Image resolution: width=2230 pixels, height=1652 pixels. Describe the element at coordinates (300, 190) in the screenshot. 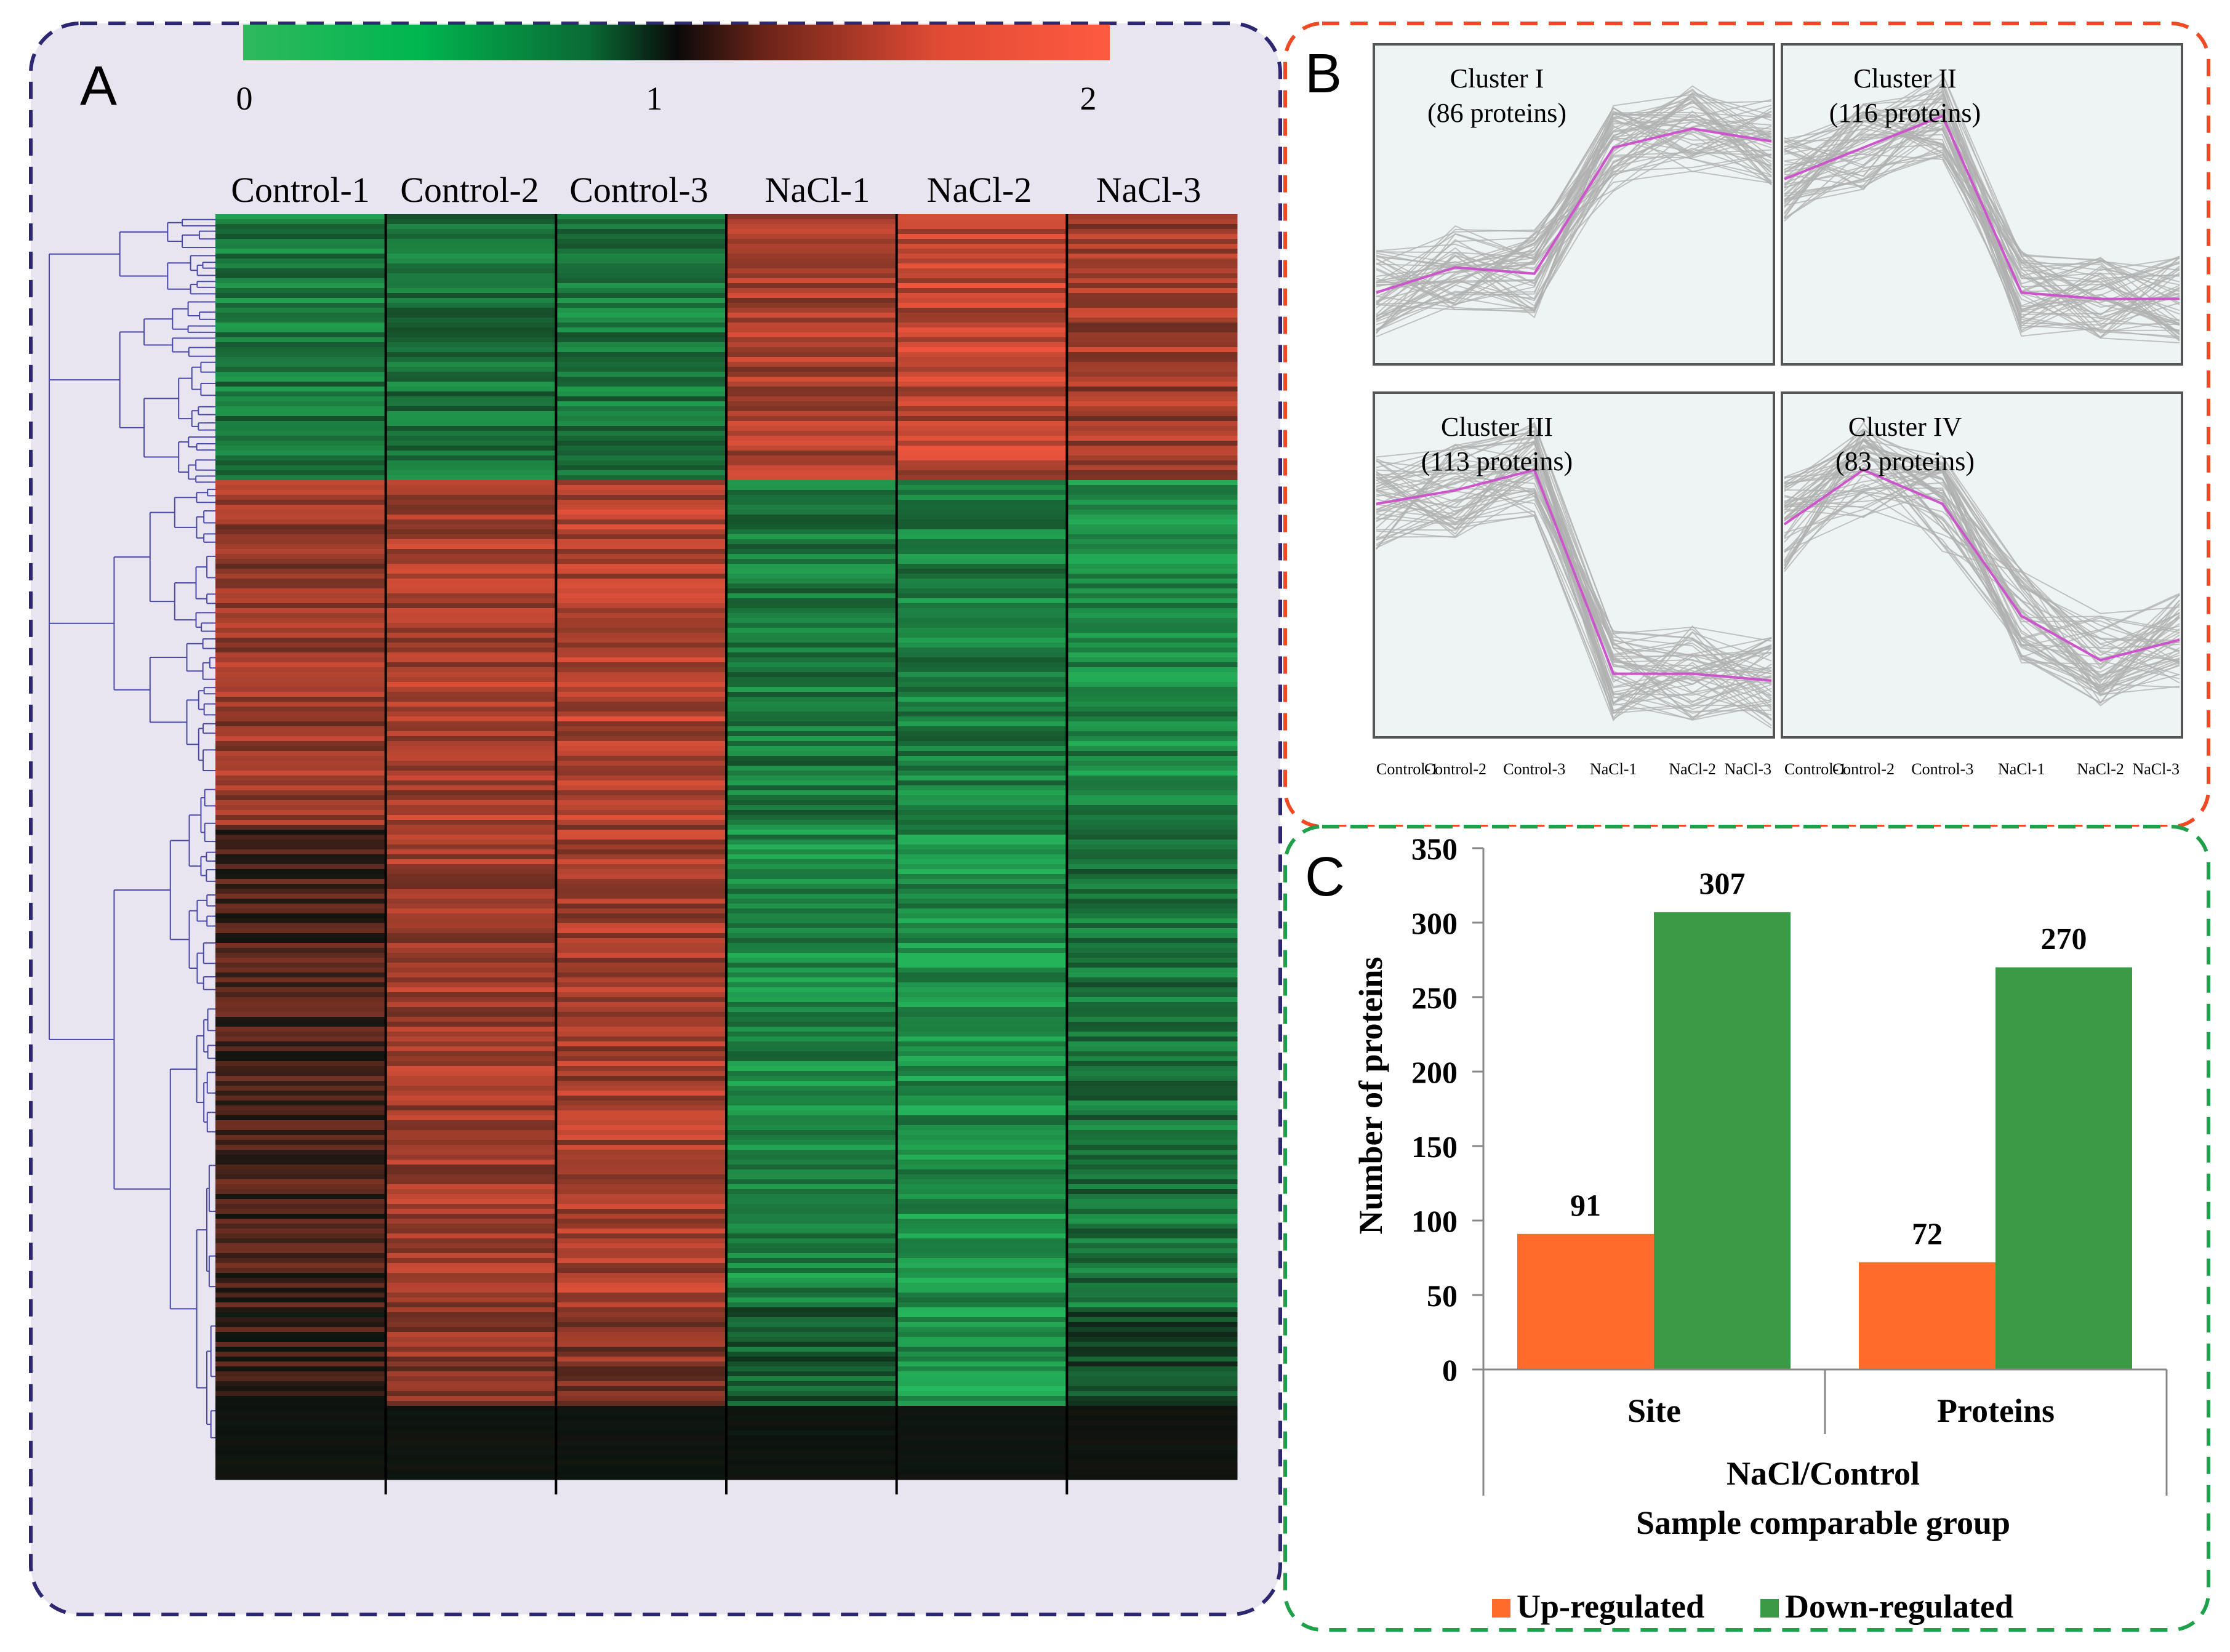

I see `heatmap-col-control-1: Control-1` at that location.